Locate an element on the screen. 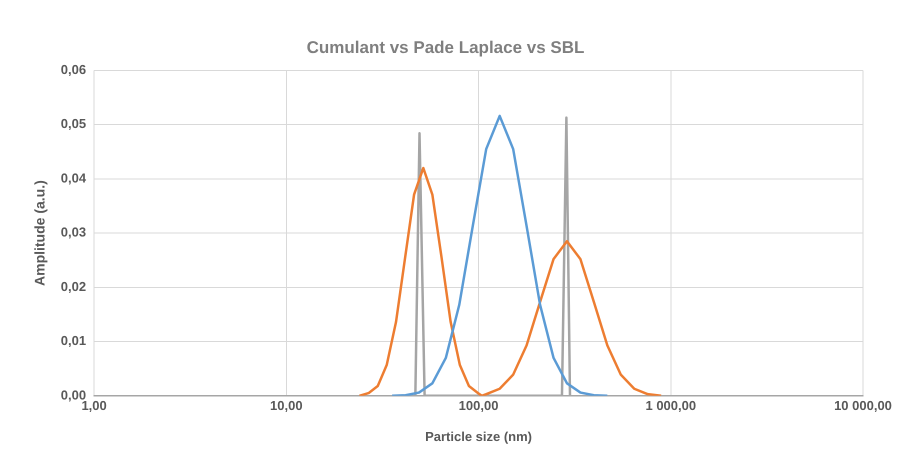 This screenshot has width=911, height=467. y-tick-label: 0,04 is located at coordinates (73, 178).